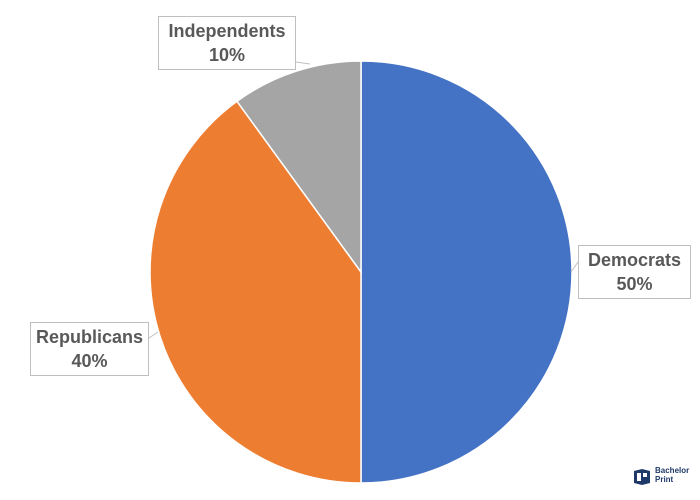 This screenshot has width=700, height=500. Describe the element at coordinates (634, 284) in the screenshot. I see `slice-percent-democrats: 50%` at that location.